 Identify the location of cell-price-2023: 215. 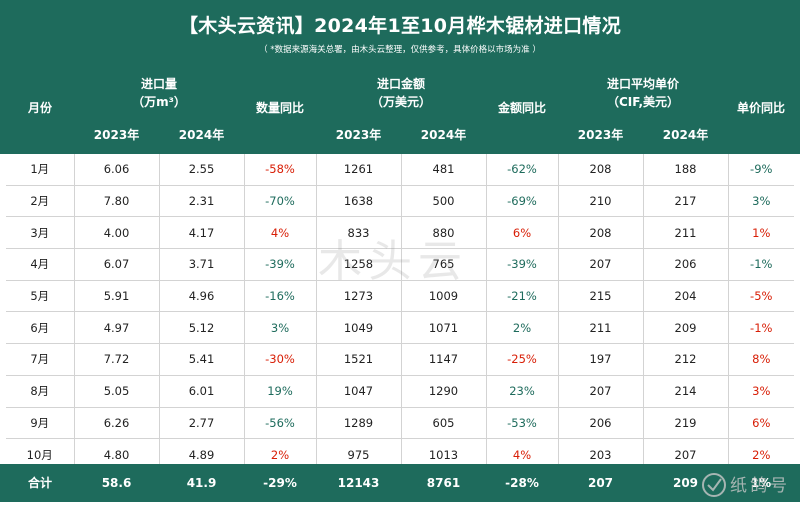
(601, 296).